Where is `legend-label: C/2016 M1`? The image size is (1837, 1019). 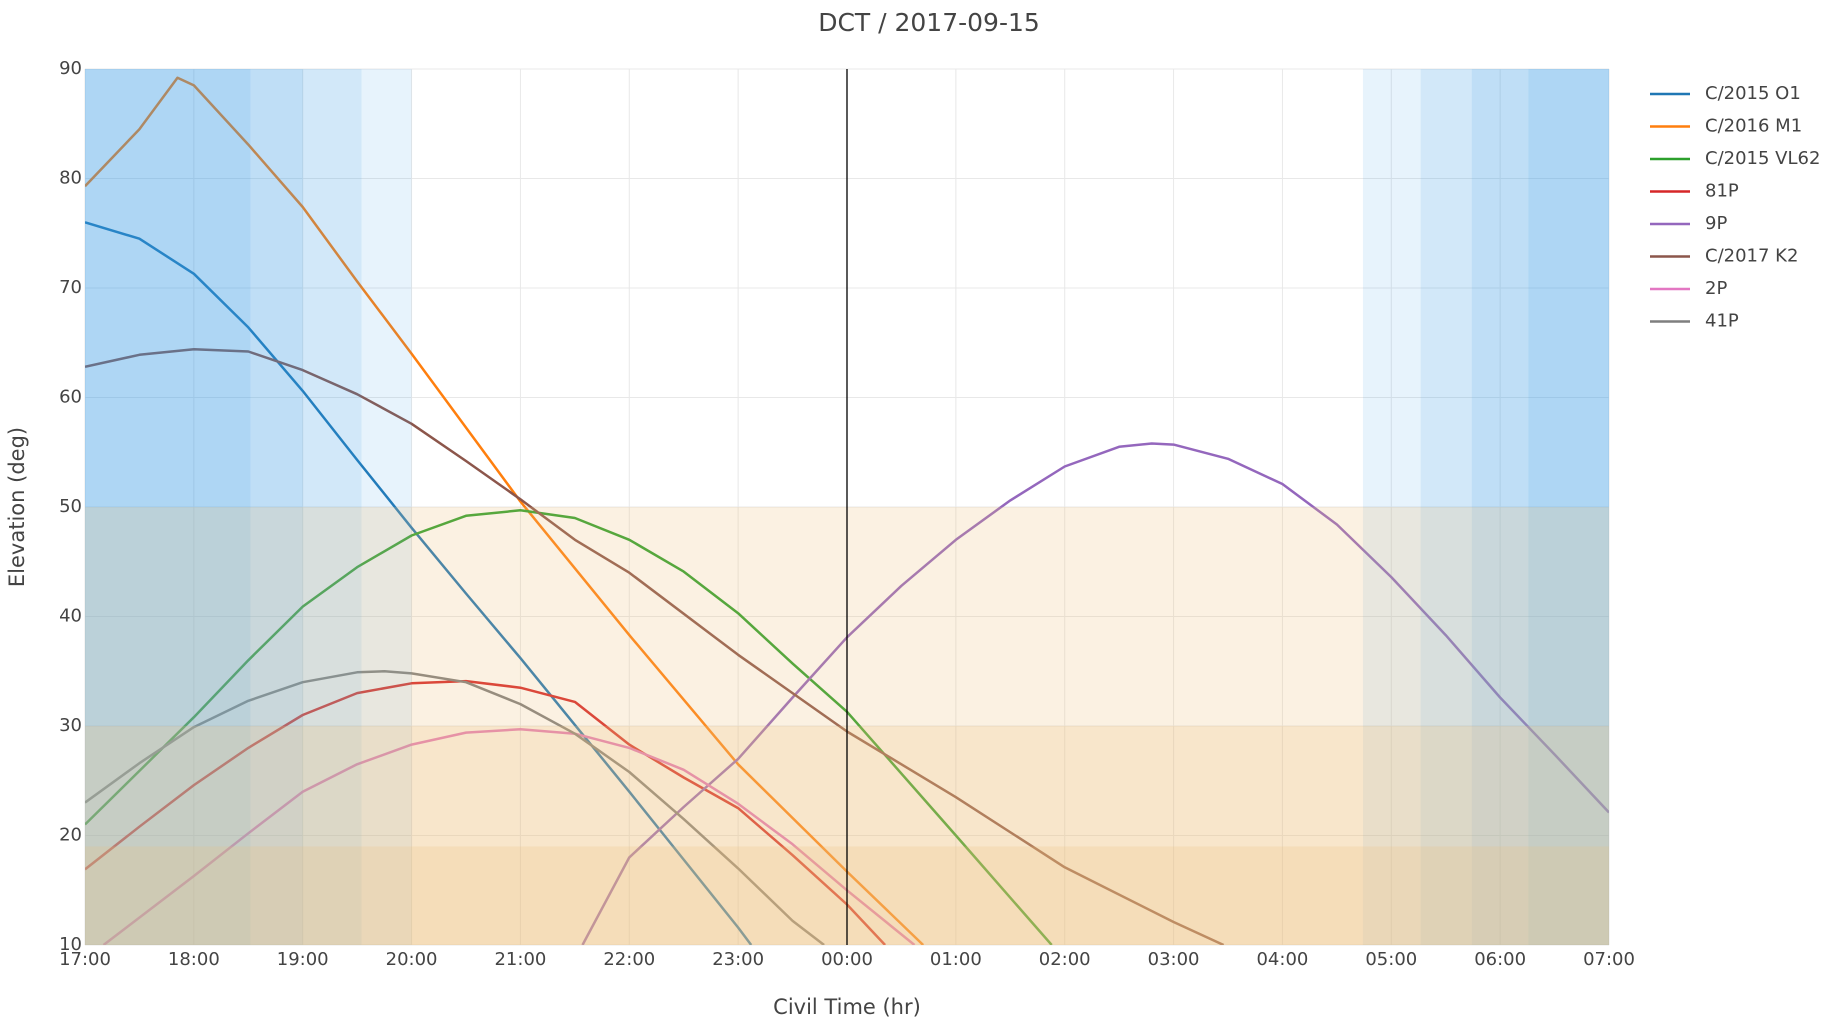
legend-label: C/2016 M1 is located at coordinates (1753, 126).